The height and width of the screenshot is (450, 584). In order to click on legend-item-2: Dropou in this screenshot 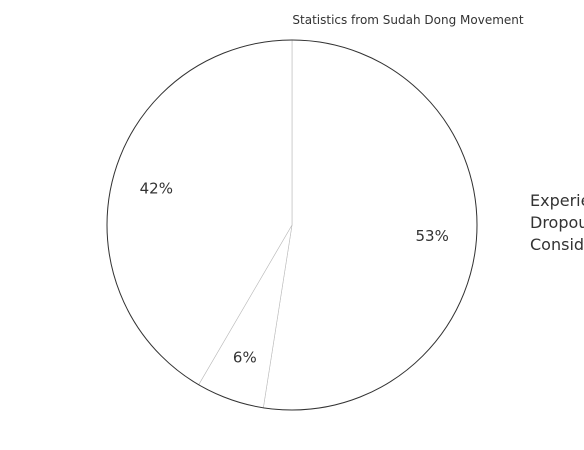, I will do `click(557, 222)`.